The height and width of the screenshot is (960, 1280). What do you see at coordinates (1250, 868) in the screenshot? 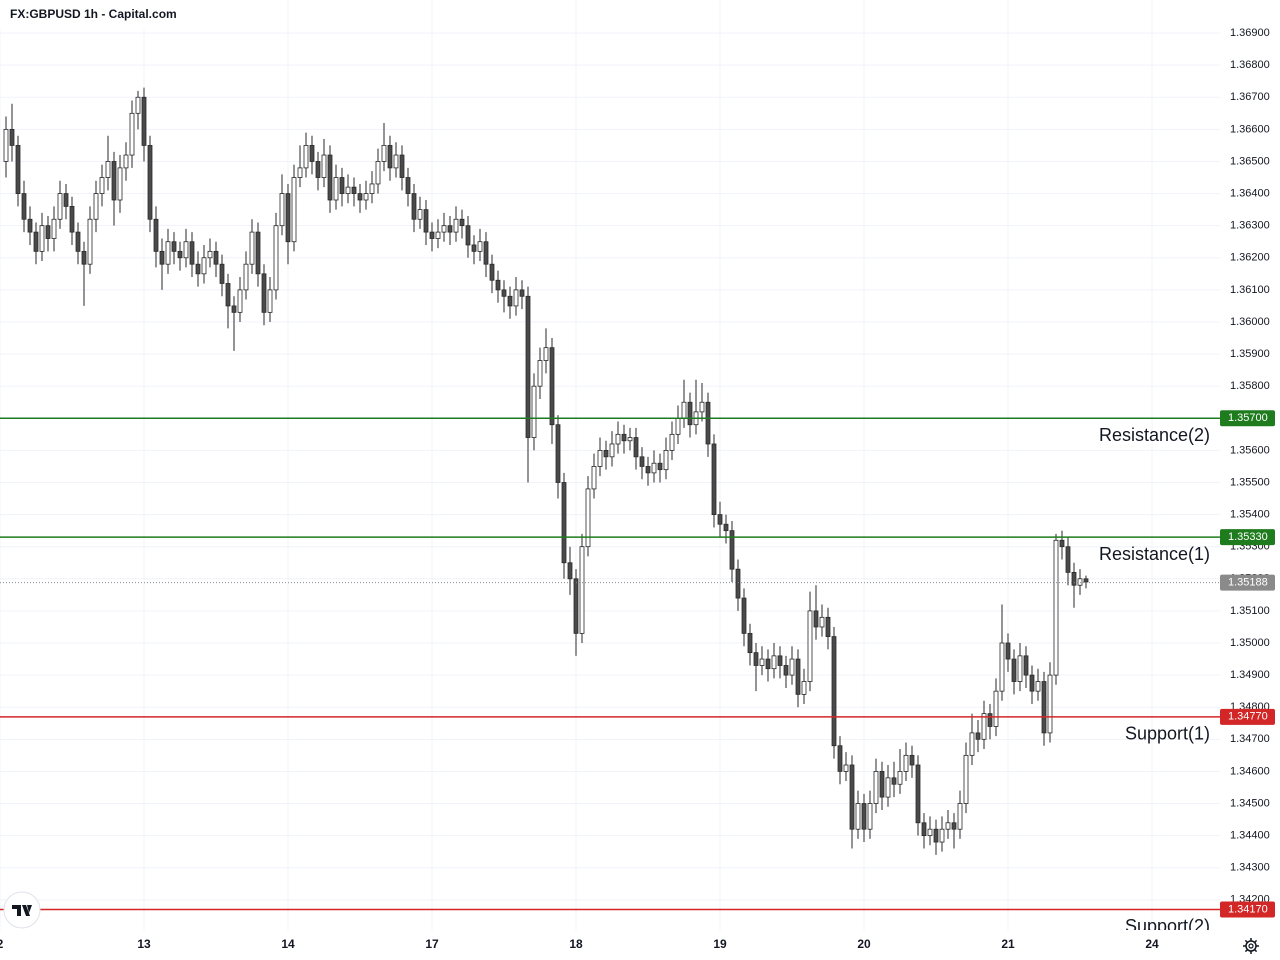
I see `y-tick-label: 1.34300` at bounding box center [1250, 868].